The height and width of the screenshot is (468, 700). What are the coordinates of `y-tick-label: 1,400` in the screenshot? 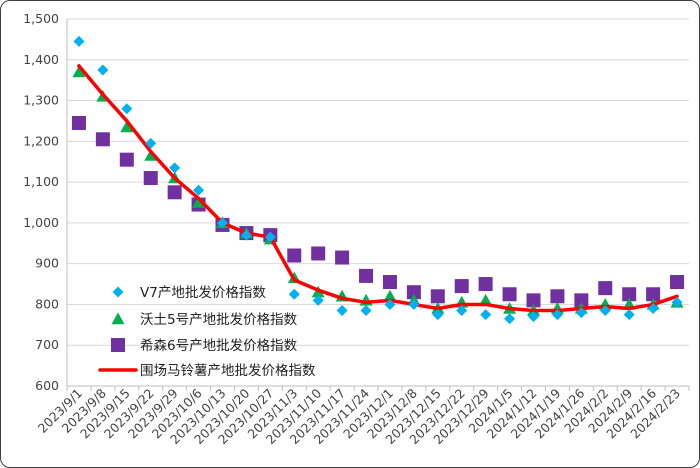 It's located at (41, 59).